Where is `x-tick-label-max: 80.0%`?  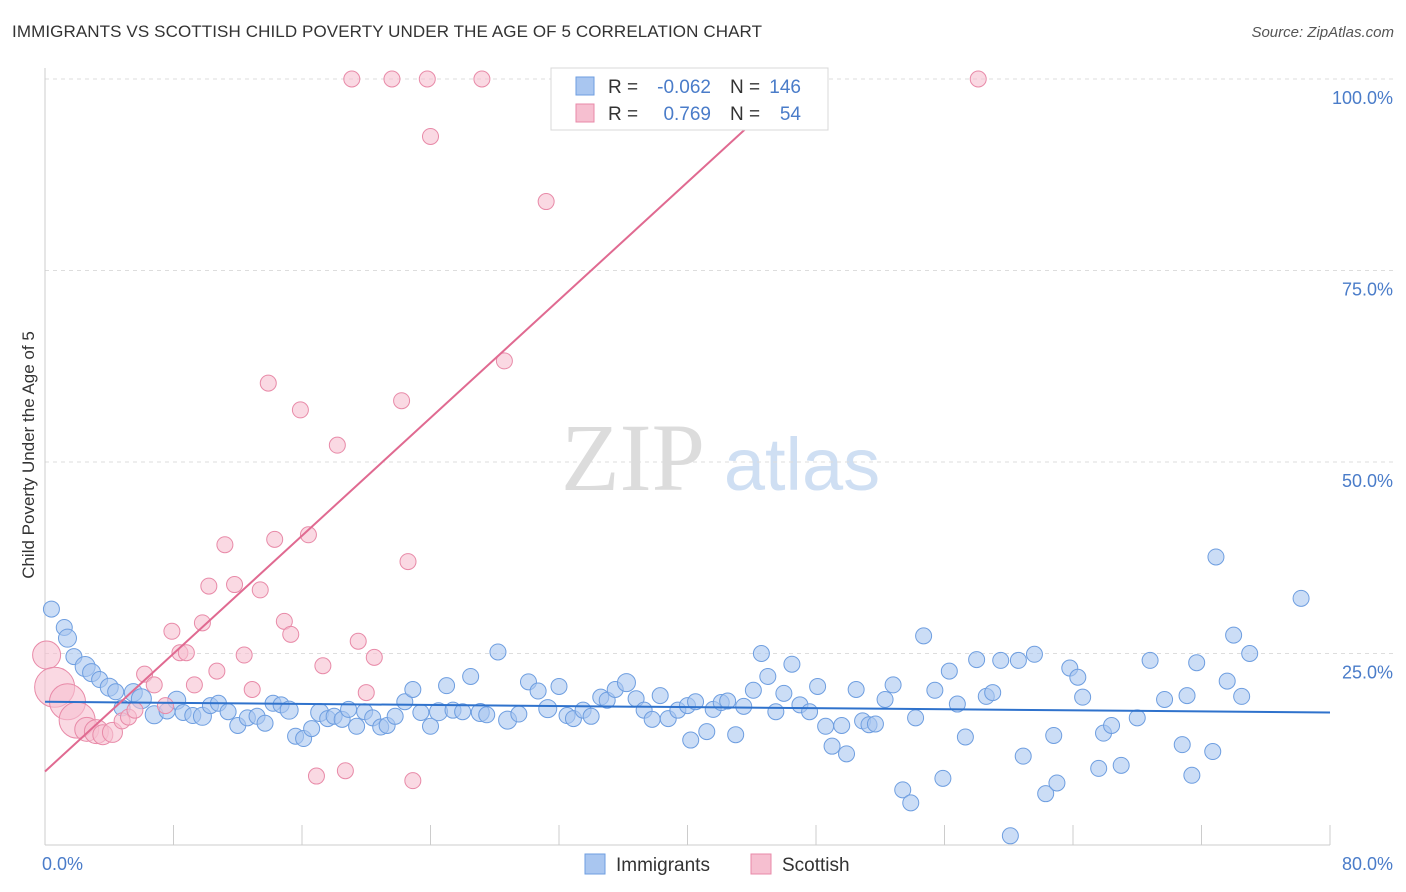
x-tick-label-max: 80.0% is located at coordinates (1367, 864).